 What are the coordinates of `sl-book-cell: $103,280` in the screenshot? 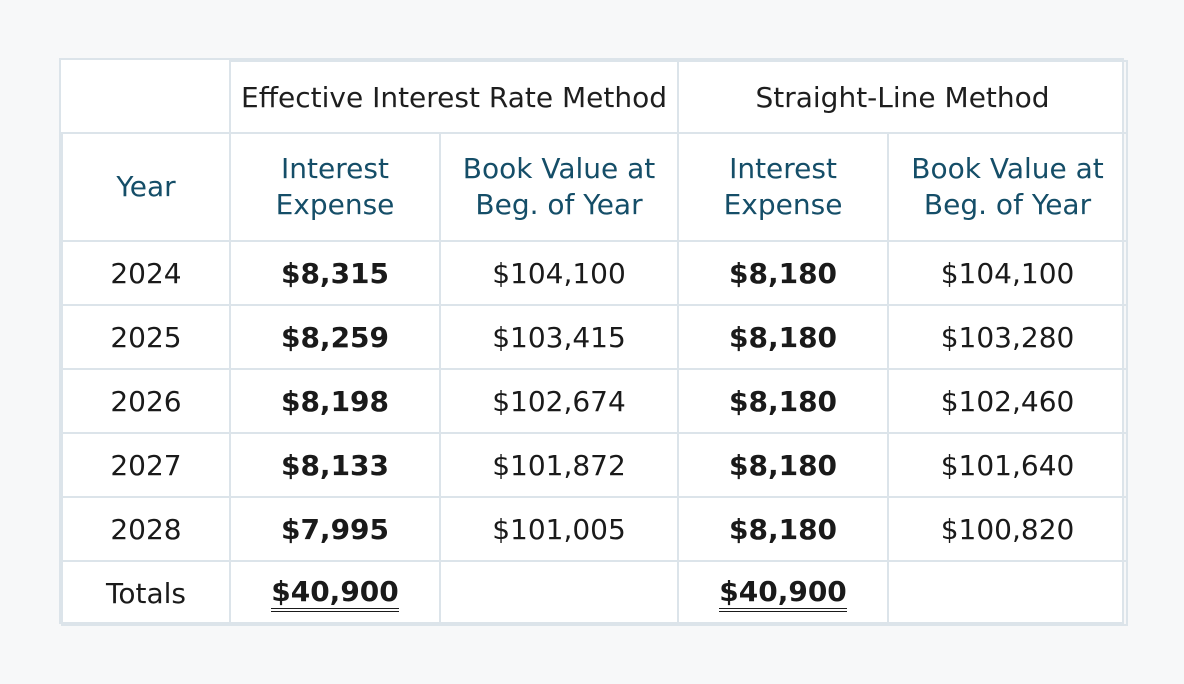 It's located at (1008, 337).